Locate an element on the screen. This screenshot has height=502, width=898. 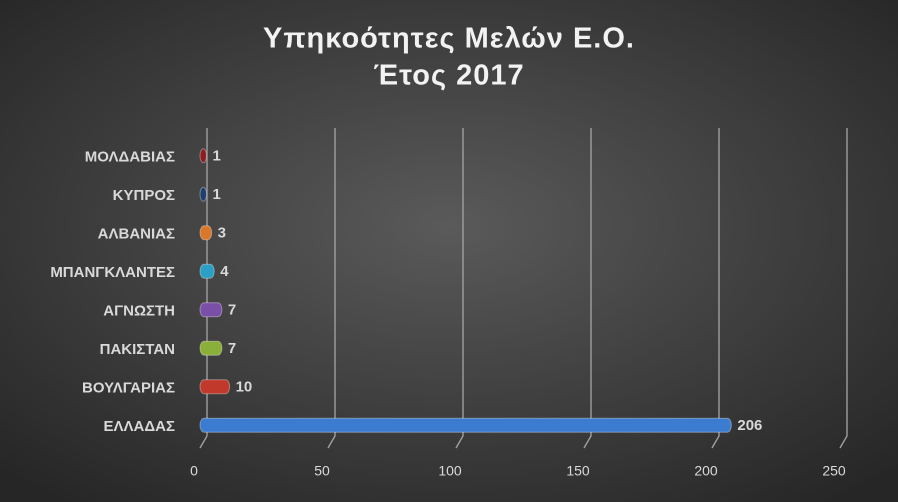
y-tick-label: ΠΑΚΙΣΤΑΝ is located at coordinates (137, 349).